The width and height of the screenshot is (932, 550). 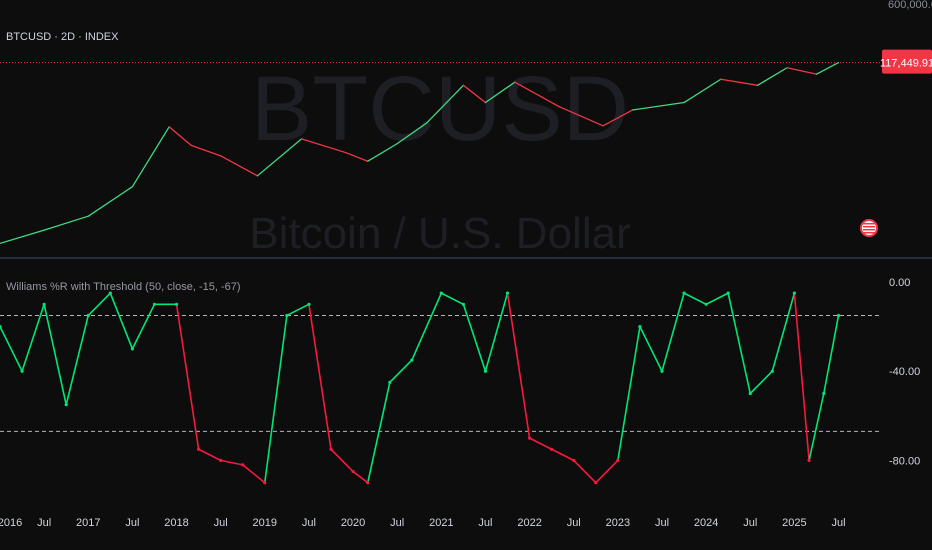 What do you see at coordinates (265, 523) in the screenshot?
I see `x-axis-tick: 2019` at bounding box center [265, 523].